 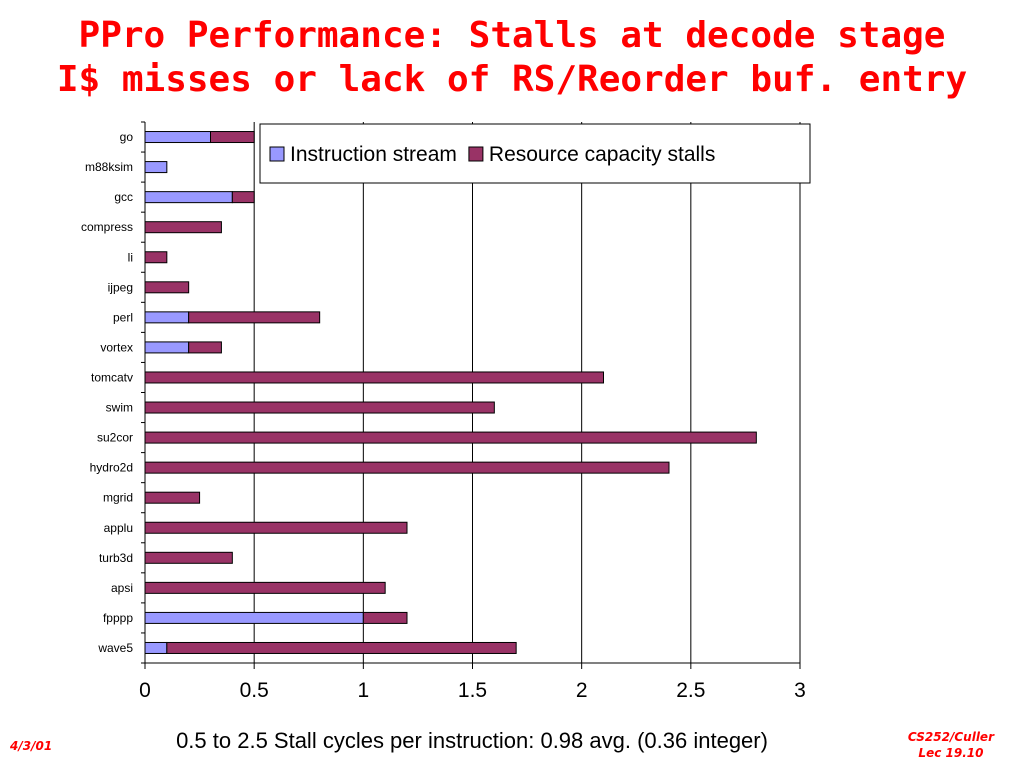 I want to click on category-label-go: go, so click(x=127, y=137).